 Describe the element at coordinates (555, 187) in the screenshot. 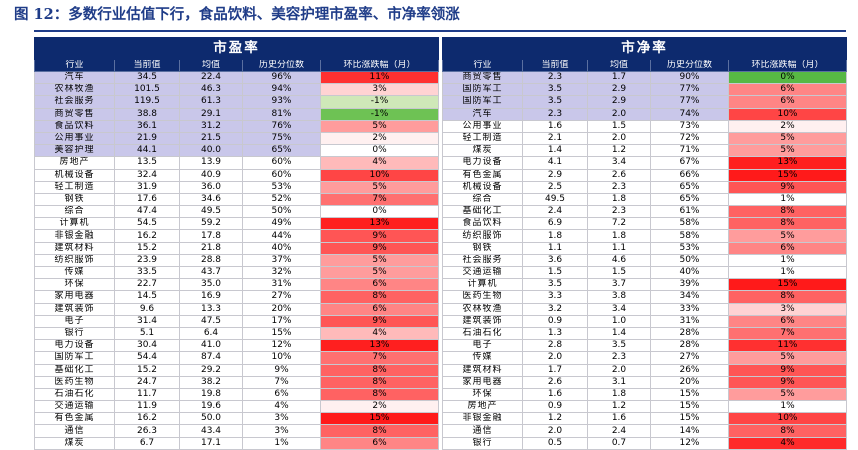

I see `pb-cell-current: 2.5` at that location.